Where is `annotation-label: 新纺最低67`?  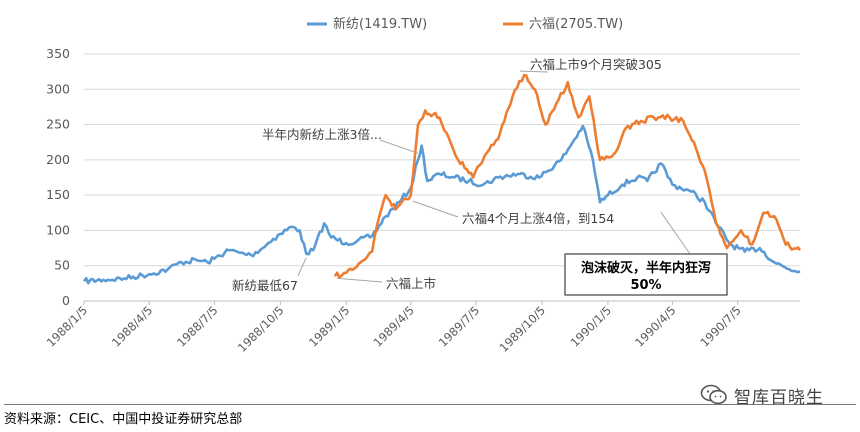 annotation-label: 新纺最低67 is located at coordinates (265, 285).